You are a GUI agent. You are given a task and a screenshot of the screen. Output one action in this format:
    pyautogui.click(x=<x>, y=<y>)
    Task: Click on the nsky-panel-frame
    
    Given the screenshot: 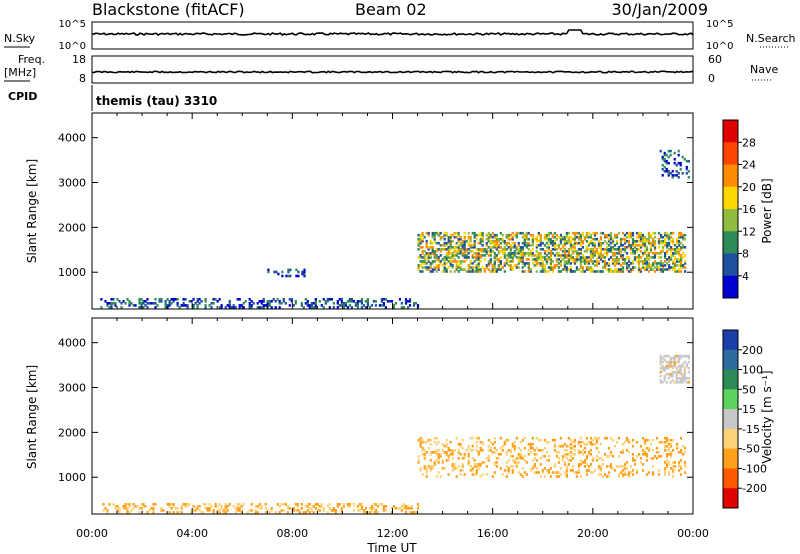 What is the action you would take?
    pyautogui.click(x=392, y=35)
    